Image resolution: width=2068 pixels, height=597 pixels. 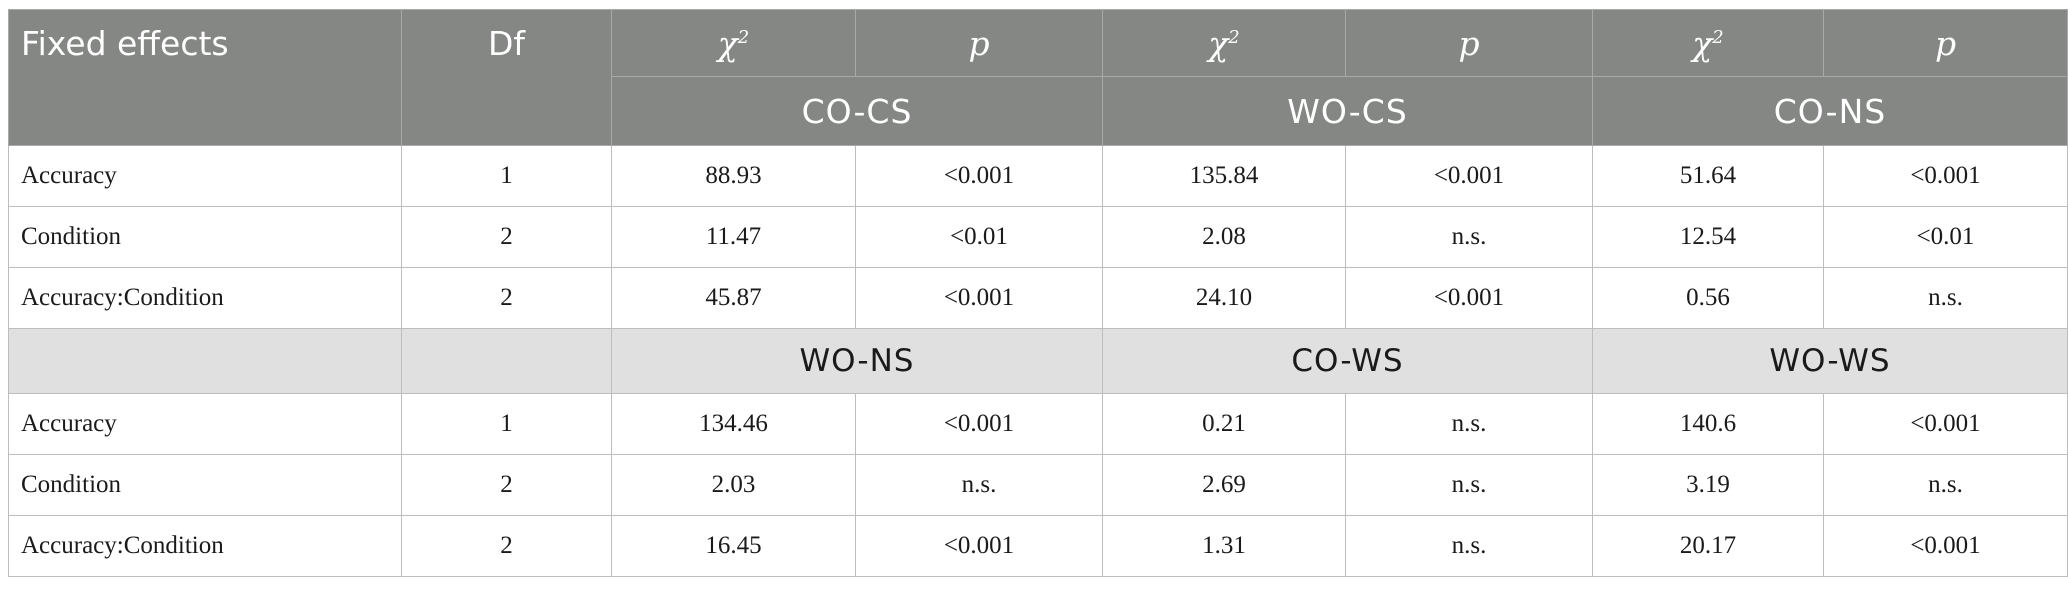 I want to click on chi-square-value: 0.21, so click(x=1224, y=424).